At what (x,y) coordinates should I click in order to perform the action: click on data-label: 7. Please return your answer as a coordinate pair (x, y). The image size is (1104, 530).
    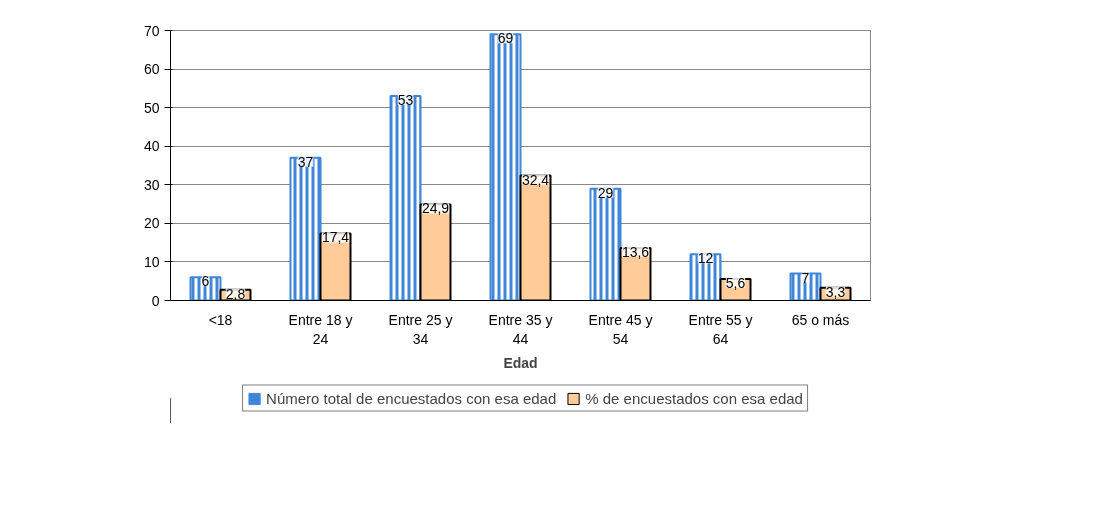
    Looking at the image, I should click on (805, 277).